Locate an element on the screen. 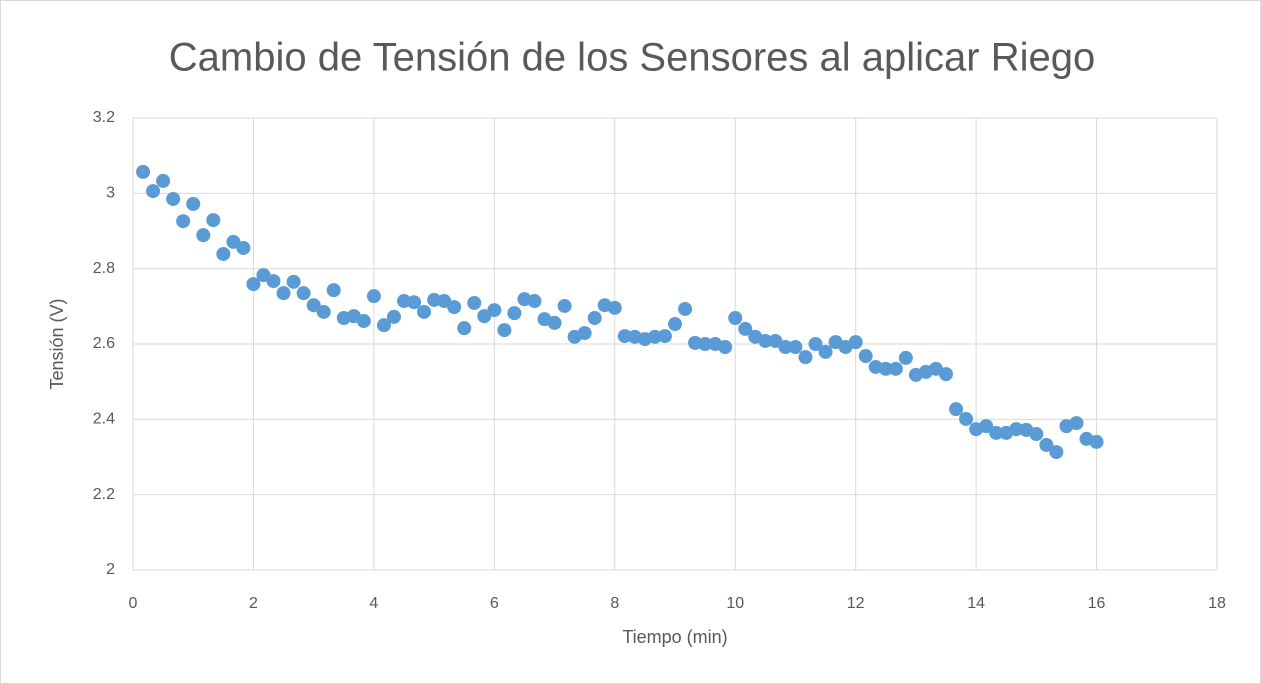  y-tick-label: 2 is located at coordinates (110, 569).